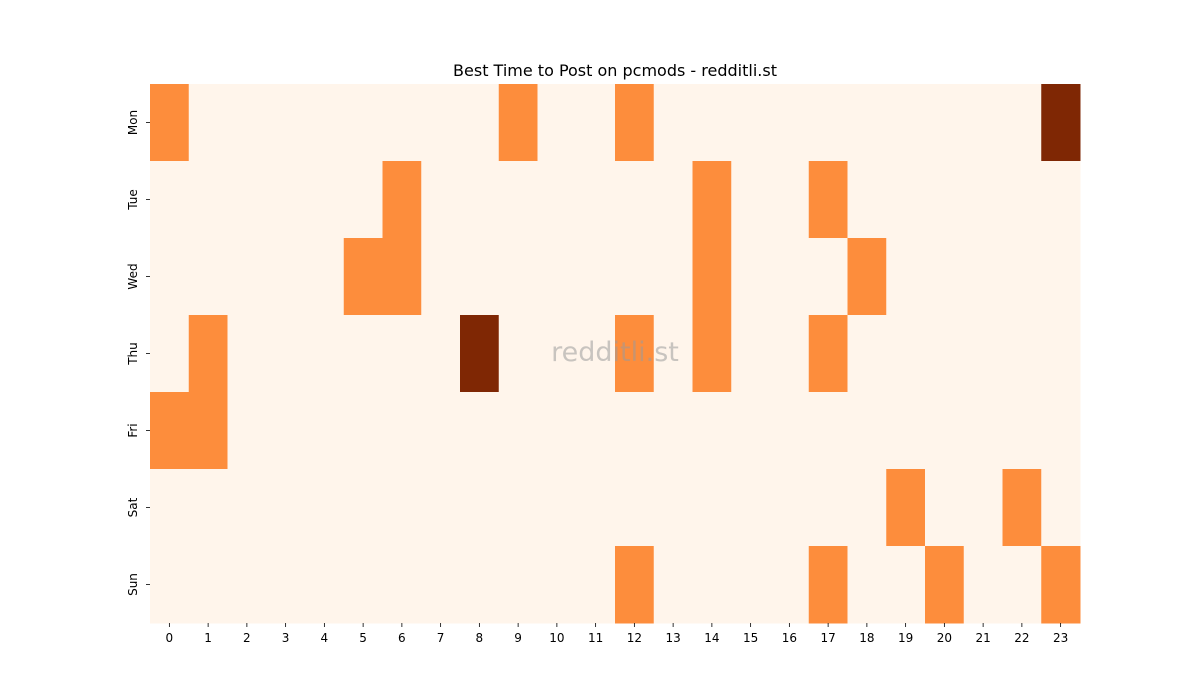 Image resolution: width=1200 pixels, height=700 pixels. I want to click on x-tick-label: 21, so click(982, 638).